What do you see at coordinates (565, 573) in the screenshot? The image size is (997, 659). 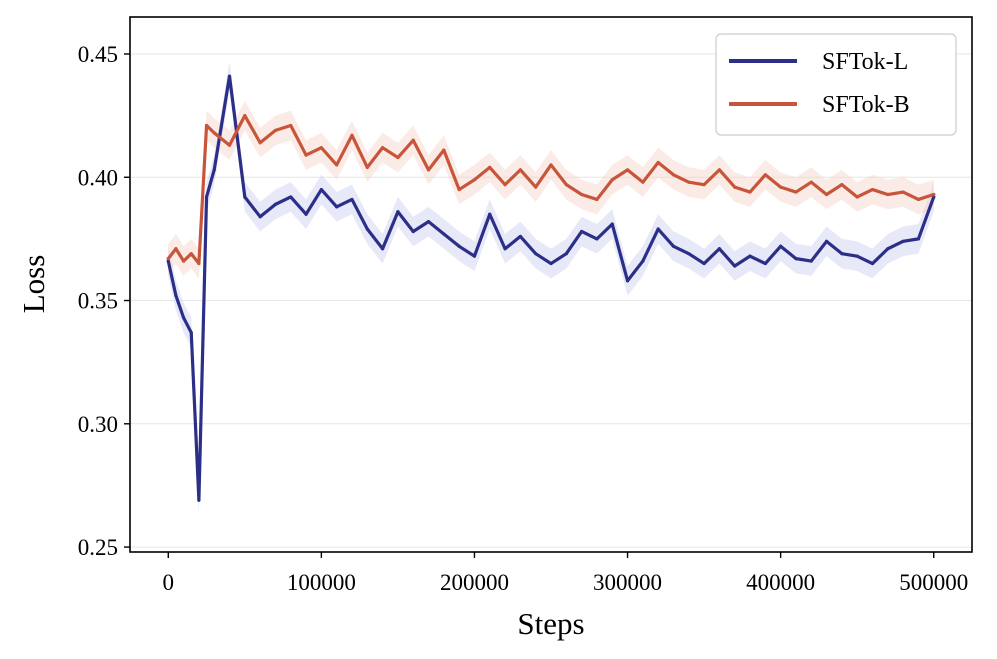 I see `x-axis-ticks: 0 100000 200000 300000 400000 500000` at bounding box center [565, 573].